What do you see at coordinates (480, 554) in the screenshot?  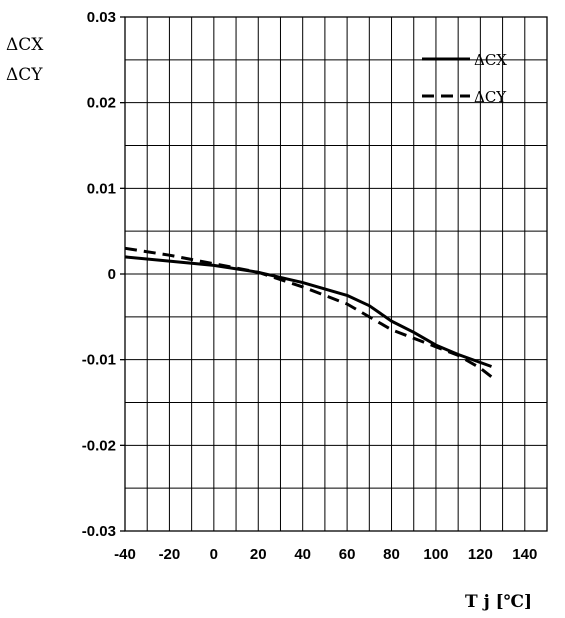 I see `x-tick-label: 120` at bounding box center [480, 554].